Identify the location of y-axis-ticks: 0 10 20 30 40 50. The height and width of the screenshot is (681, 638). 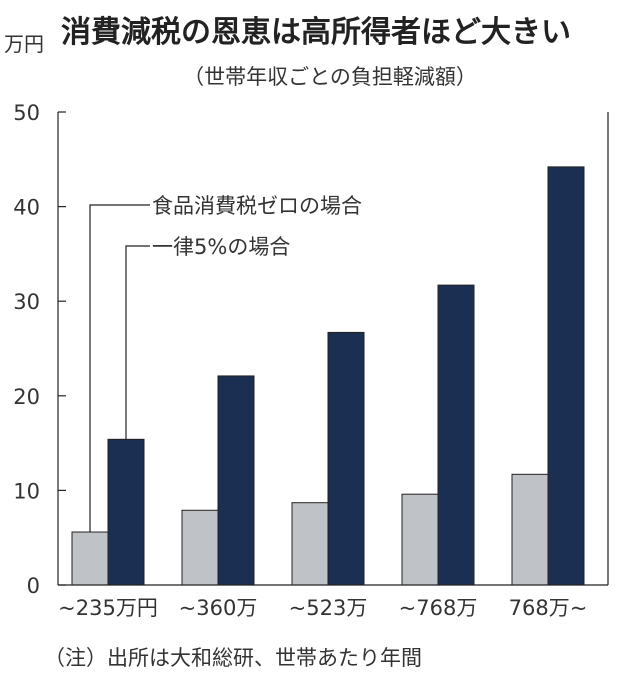
(39, 349).